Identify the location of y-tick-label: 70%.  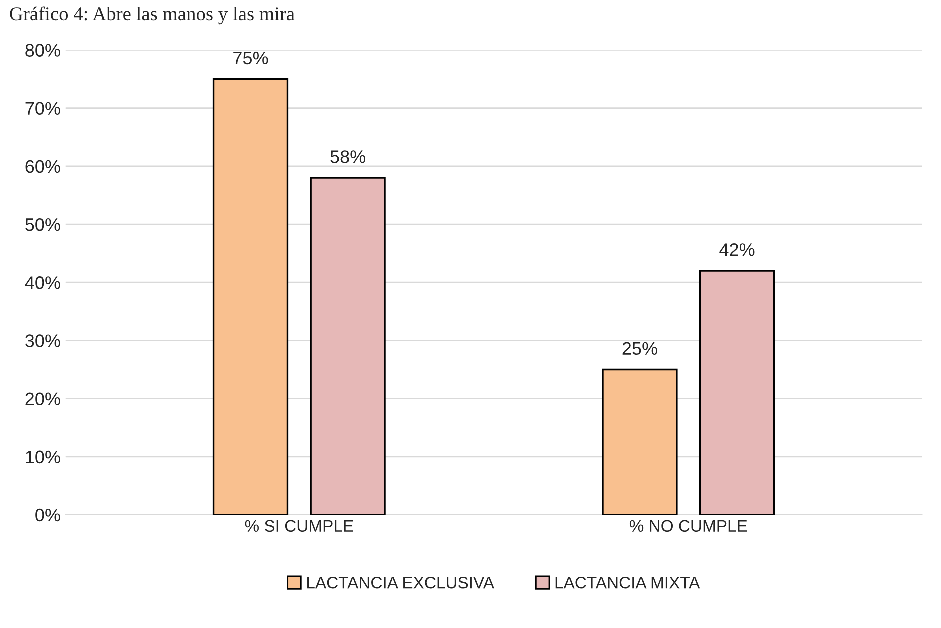
(43, 109).